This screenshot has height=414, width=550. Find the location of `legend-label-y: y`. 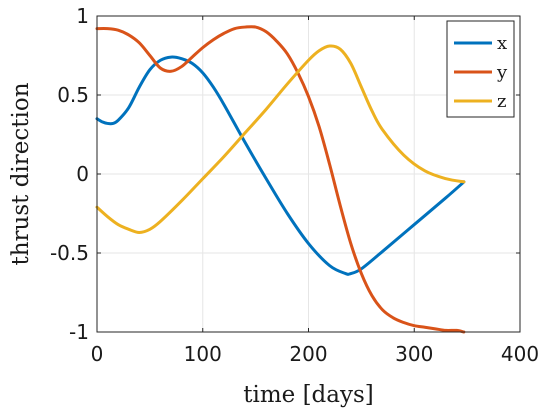

legend-label-y: y is located at coordinates (502, 72).